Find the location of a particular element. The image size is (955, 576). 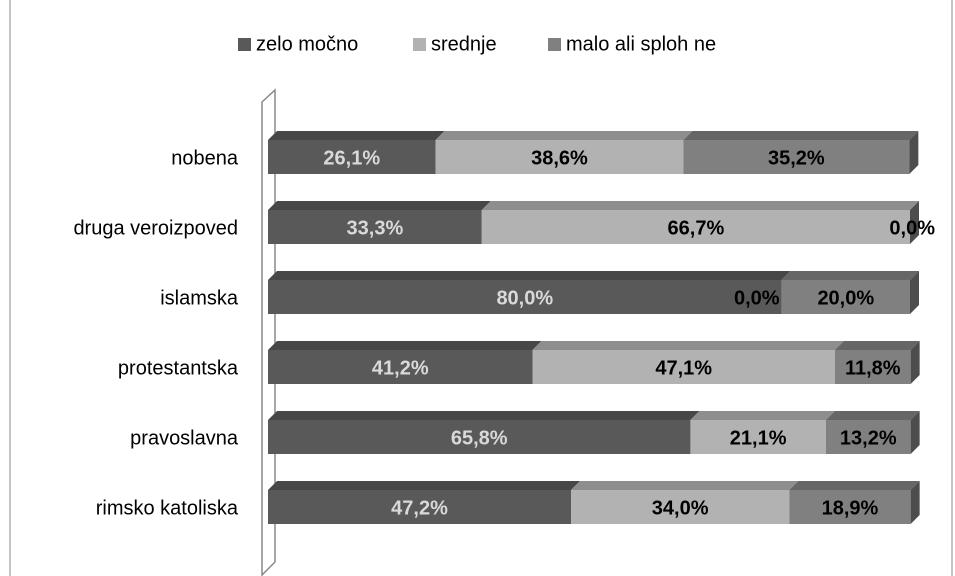

data-label: 41,2% is located at coordinates (400, 368).